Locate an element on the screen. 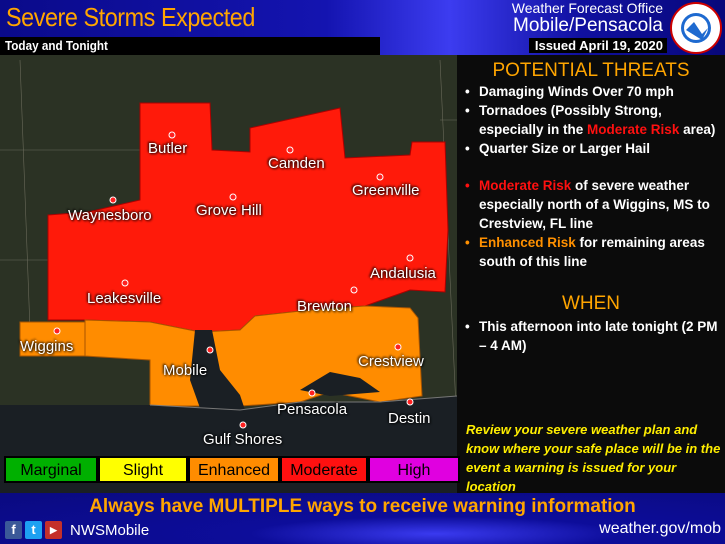 The width and height of the screenshot is (725, 544). pensacola-bay is located at coordinates (340, 384).